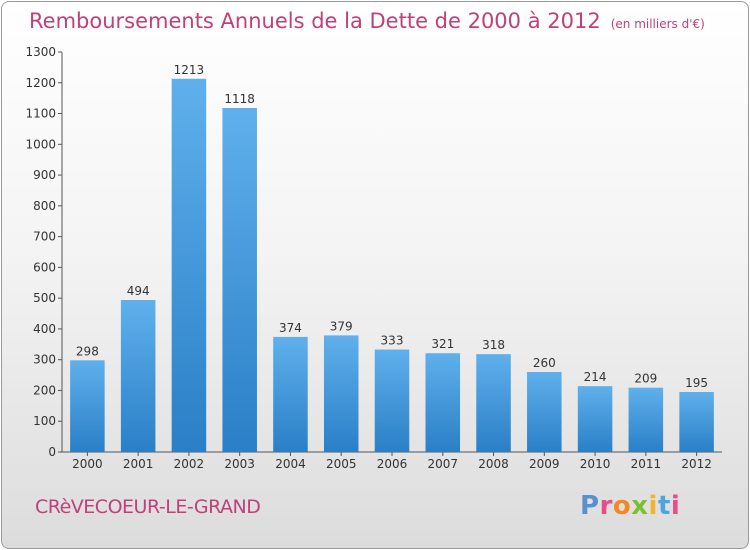  I want to click on y-tick-label: 1000, so click(40, 144).